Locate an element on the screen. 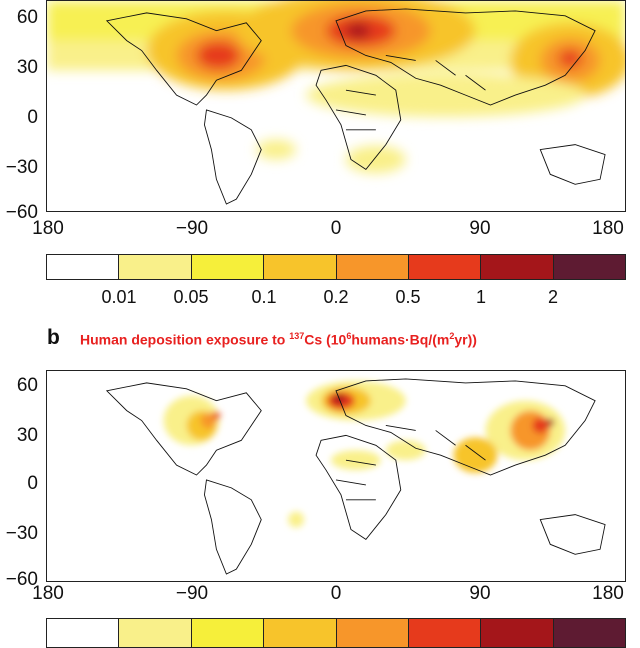 Image resolution: width=640 pixels, height=648 pixels. colorbar-tick-a-0: 0.01 is located at coordinates (119, 297).